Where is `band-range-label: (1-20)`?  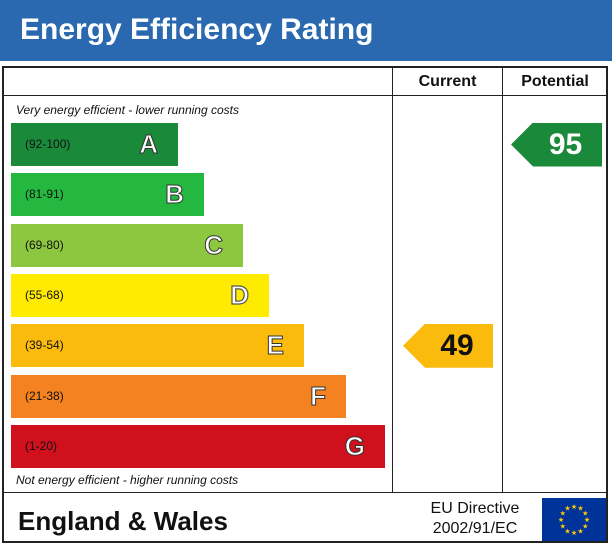
band-range-label: (1-20) is located at coordinates (41, 445).